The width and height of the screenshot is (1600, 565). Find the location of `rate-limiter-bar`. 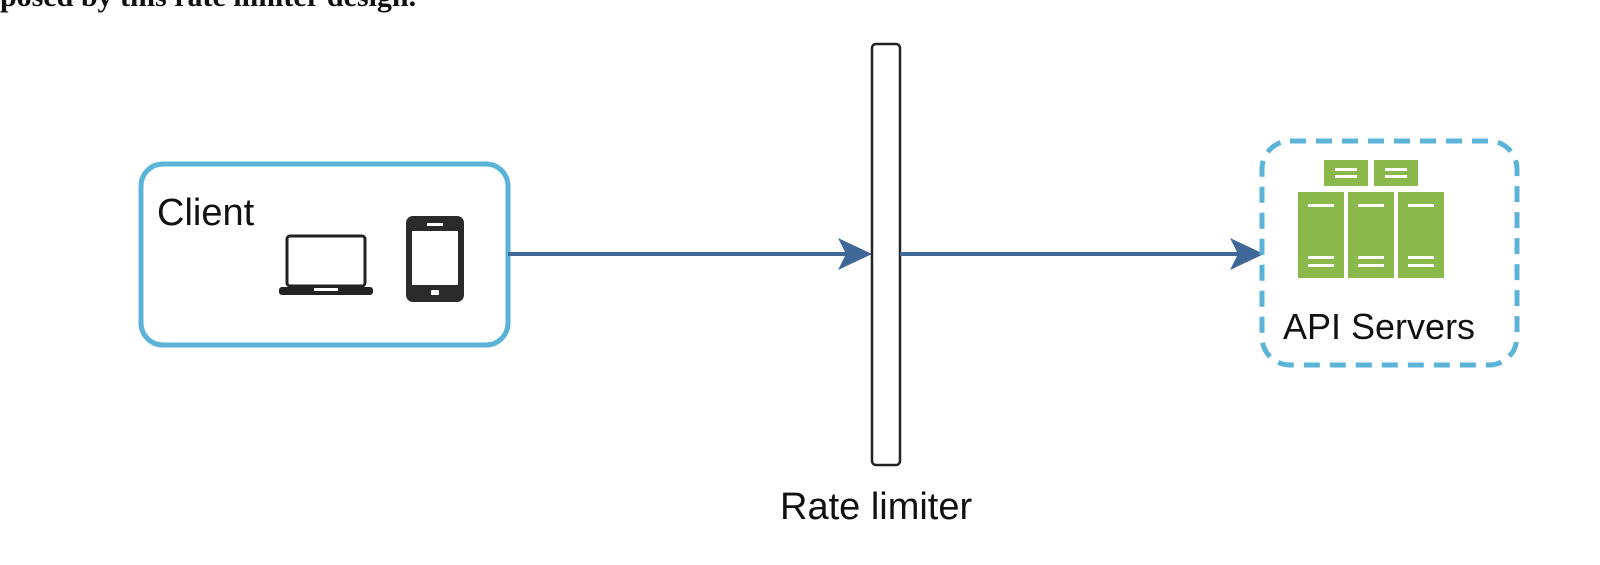

rate-limiter-bar is located at coordinates (886, 254).